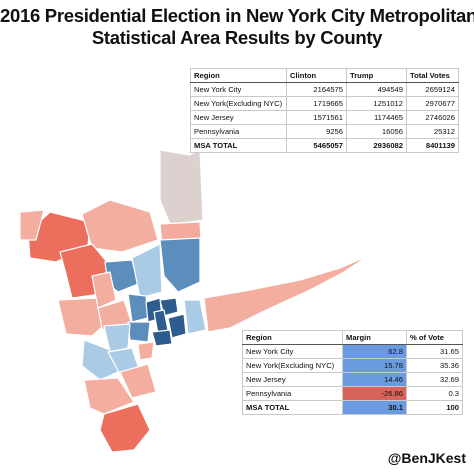  What do you see at coordinates (376, 89) in the screenshot?
I see `trump-cell: 494549` at bounding box center [376, 89].